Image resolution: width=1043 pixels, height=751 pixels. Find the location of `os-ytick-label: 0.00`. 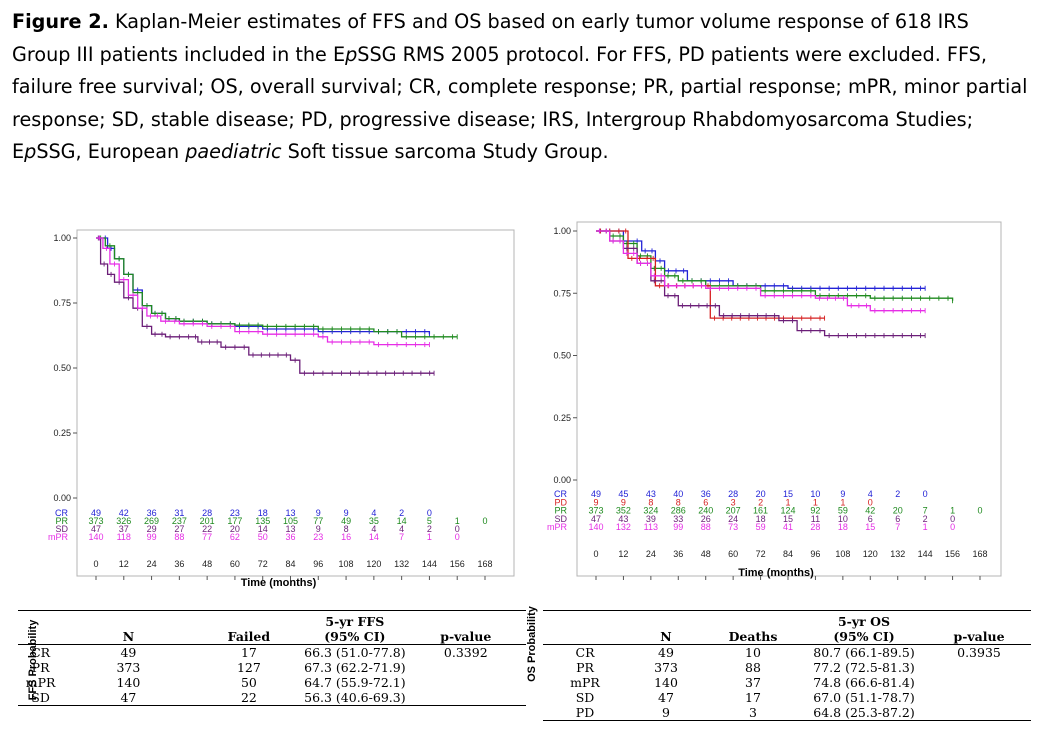

os-ytick-label: 0.00 is located at coordinates (562, 480).